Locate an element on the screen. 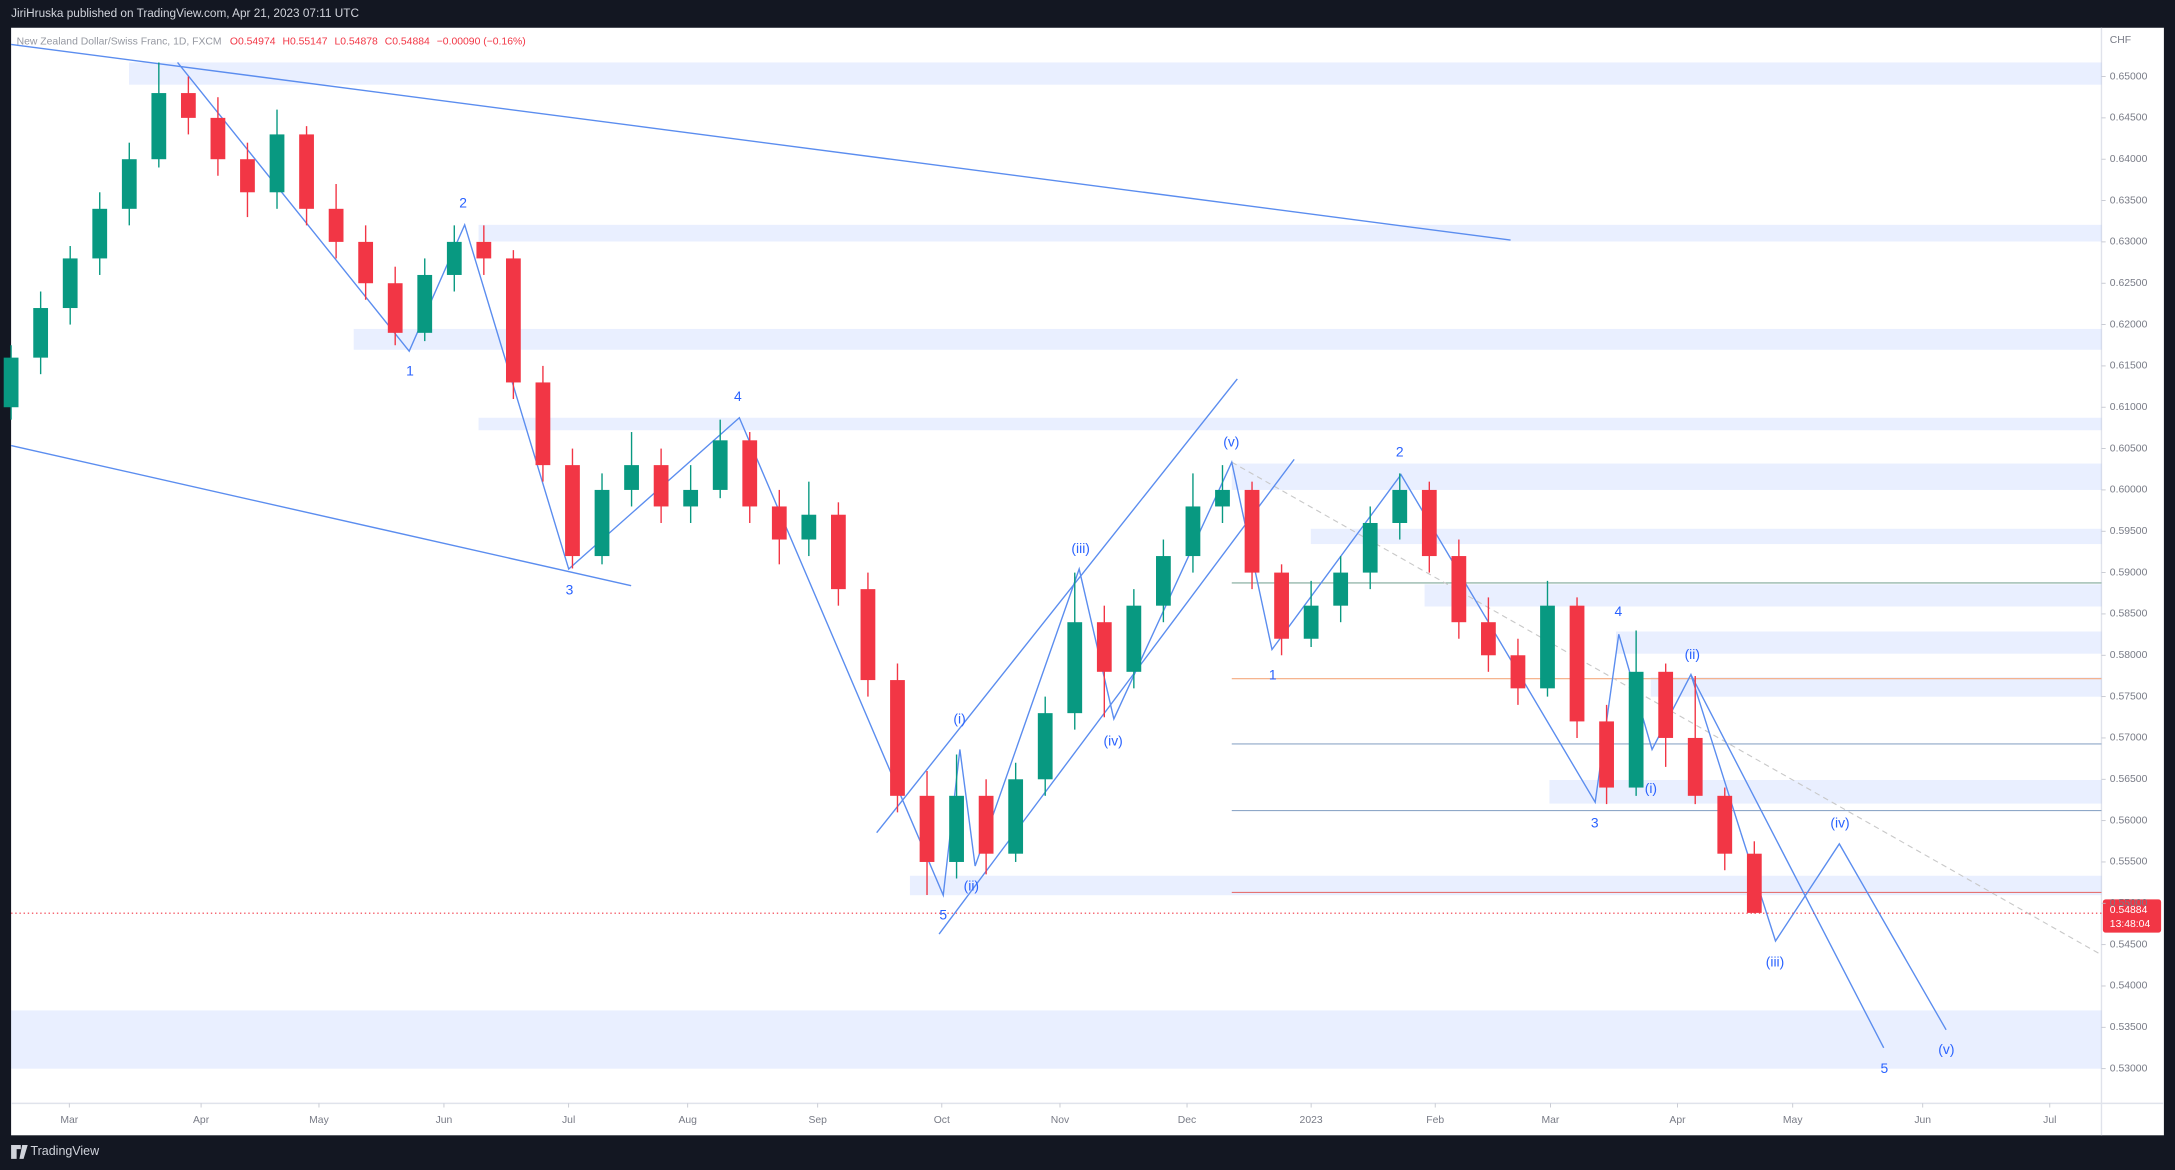 The image size is (2175, 1170). projection is located at coordinates (1787, 861).